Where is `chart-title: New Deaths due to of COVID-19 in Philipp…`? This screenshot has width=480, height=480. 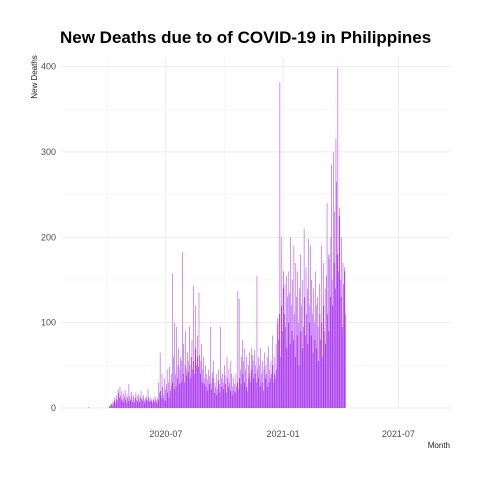 chart-title: New Deaths due to of COVID-19 in Philipp… is located at coordinates (245, 37).